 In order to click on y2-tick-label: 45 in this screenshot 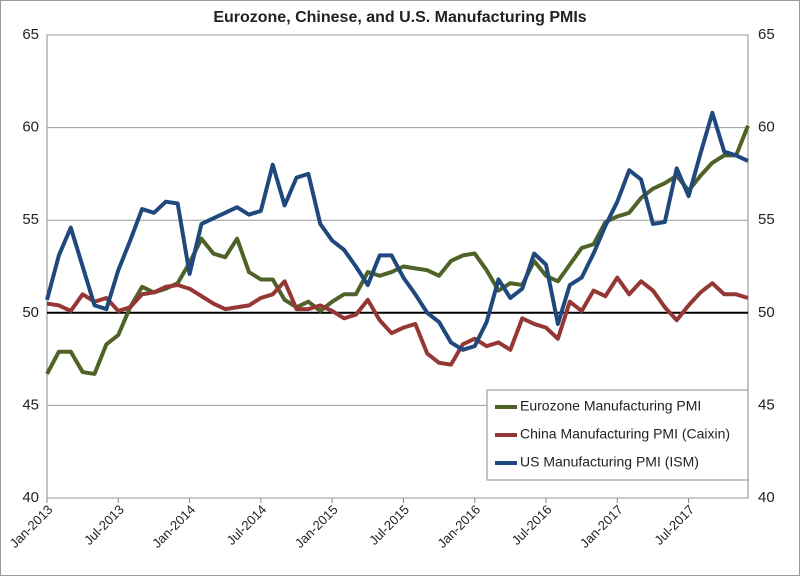, I will do `click(766, 404)`.